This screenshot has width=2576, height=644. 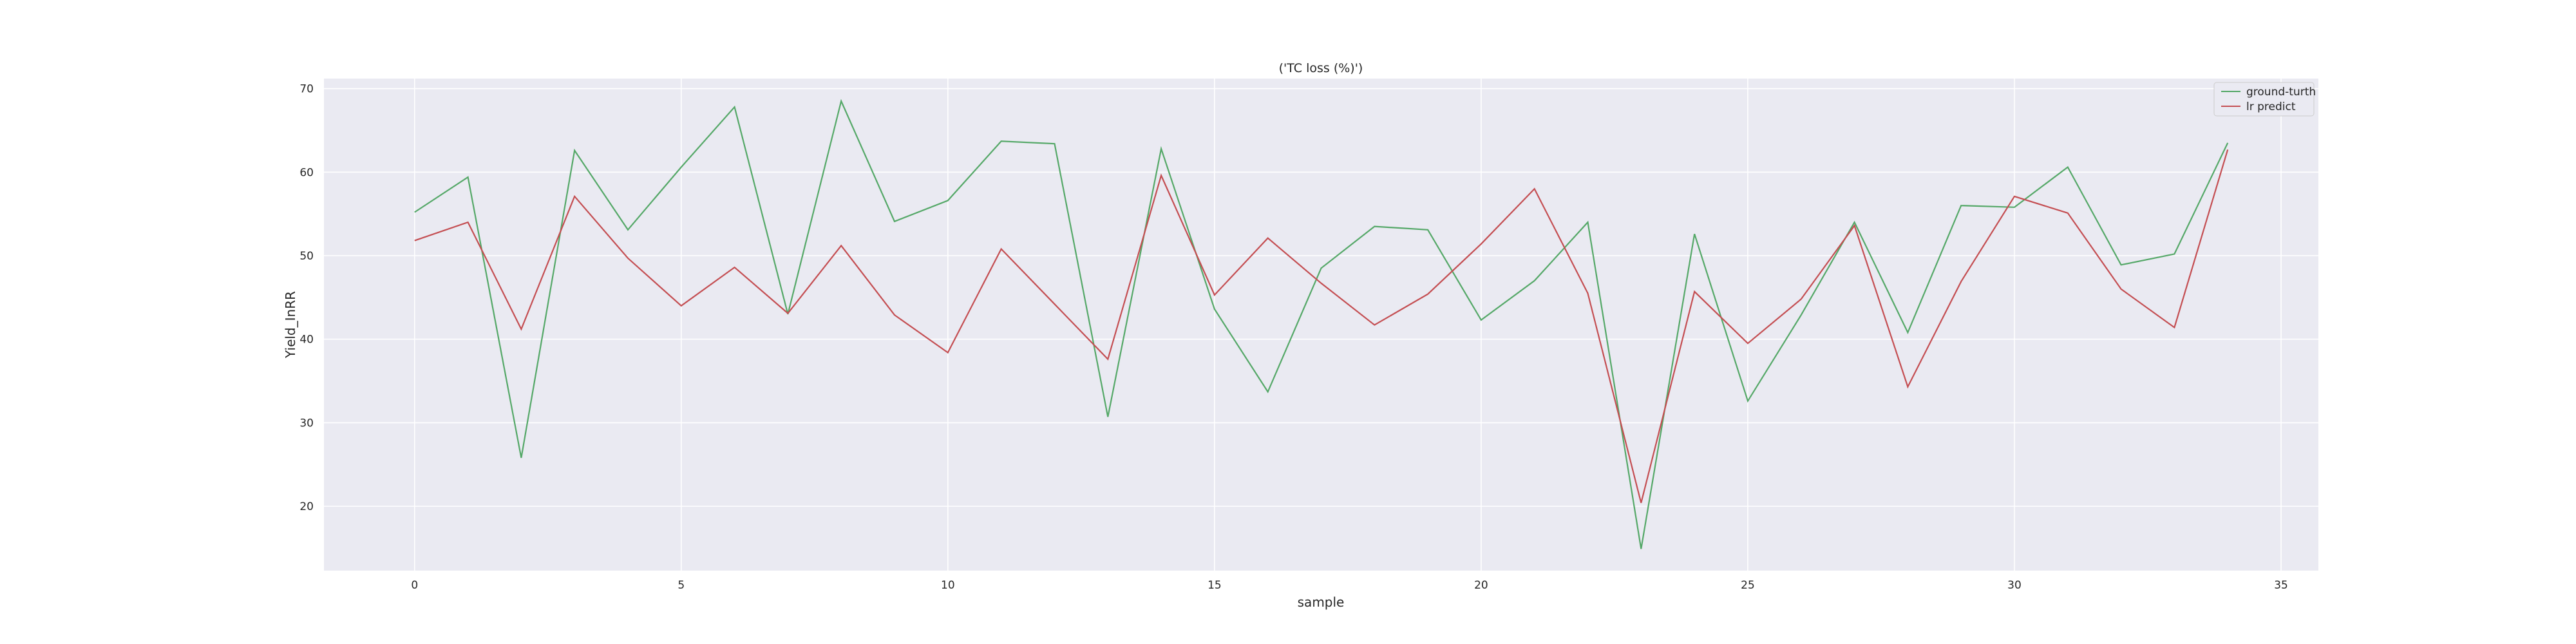 What do you see at coordinates (306, 89) in the screenshot?
I see `y-tick-label: 70` at bounding box center [306, 89].